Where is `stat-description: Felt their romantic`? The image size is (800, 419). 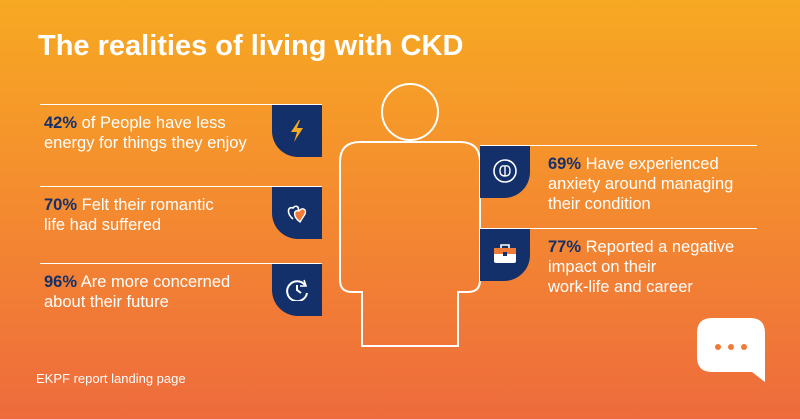
stat-description: Felt their romantic is located at coordinates (147, 205).